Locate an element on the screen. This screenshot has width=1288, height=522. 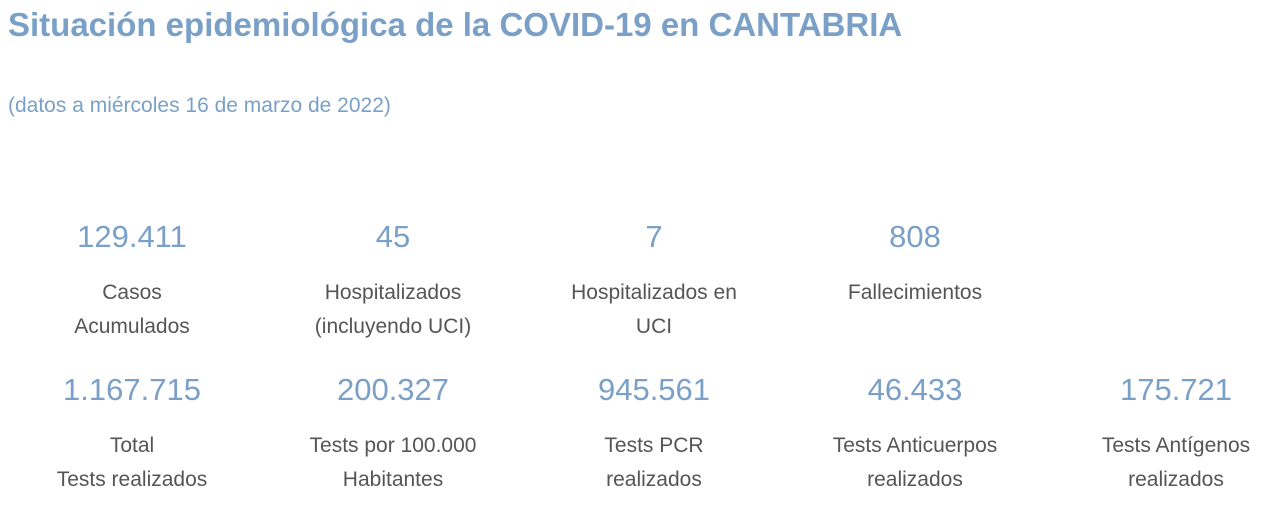
stat-label-line1: Hospitalizados is located at coordinates (393, 292).